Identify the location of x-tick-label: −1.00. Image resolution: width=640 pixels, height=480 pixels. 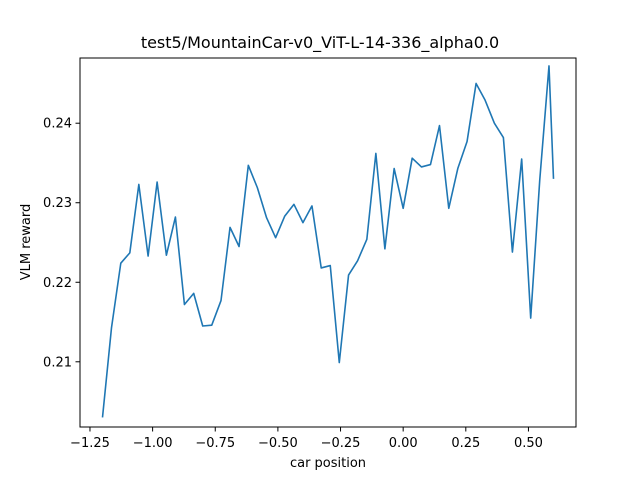
(153, 443).